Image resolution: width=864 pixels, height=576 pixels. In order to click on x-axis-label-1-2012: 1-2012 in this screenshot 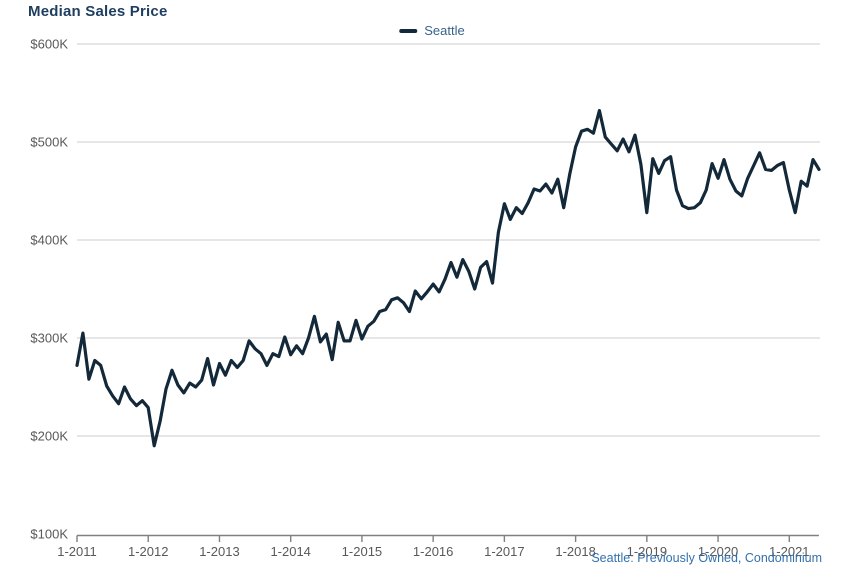, I will do `click(148, 551)`.